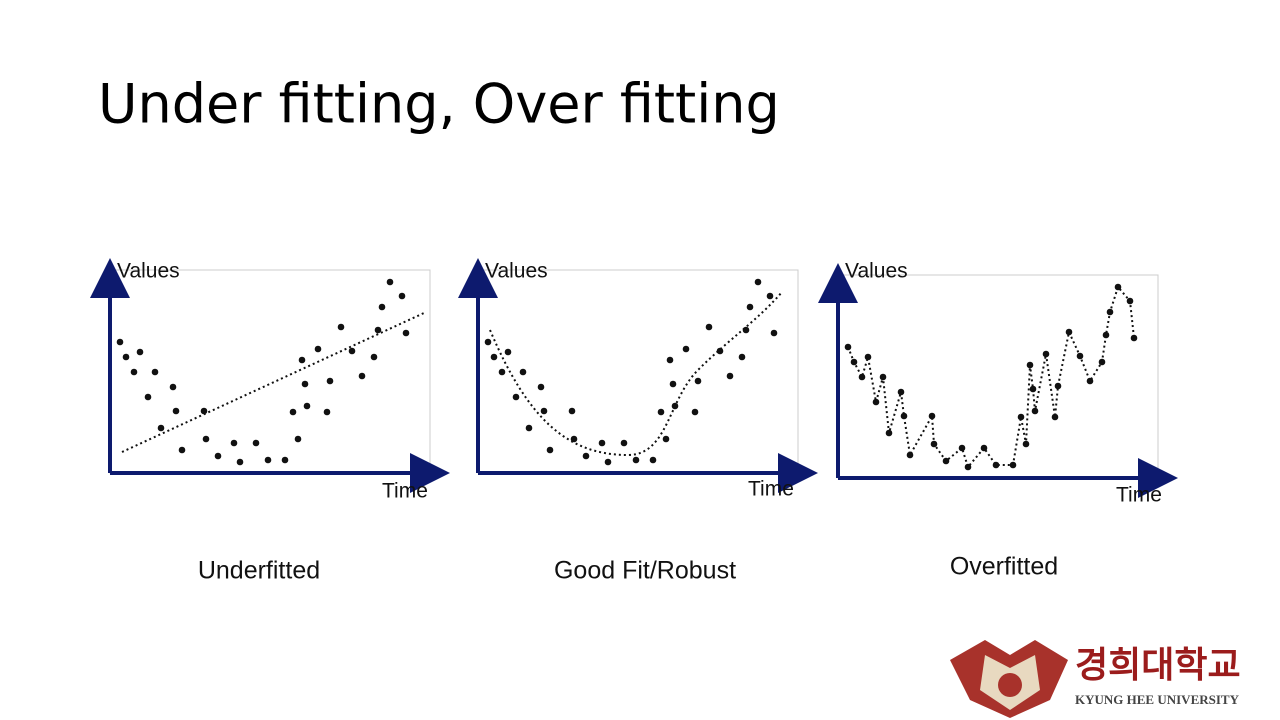 Image resolution: width=1280 pixels, height=720 pixels. I want to click on goodfit-panel: Values Time Good Fit/Robust, so click(638, 422).